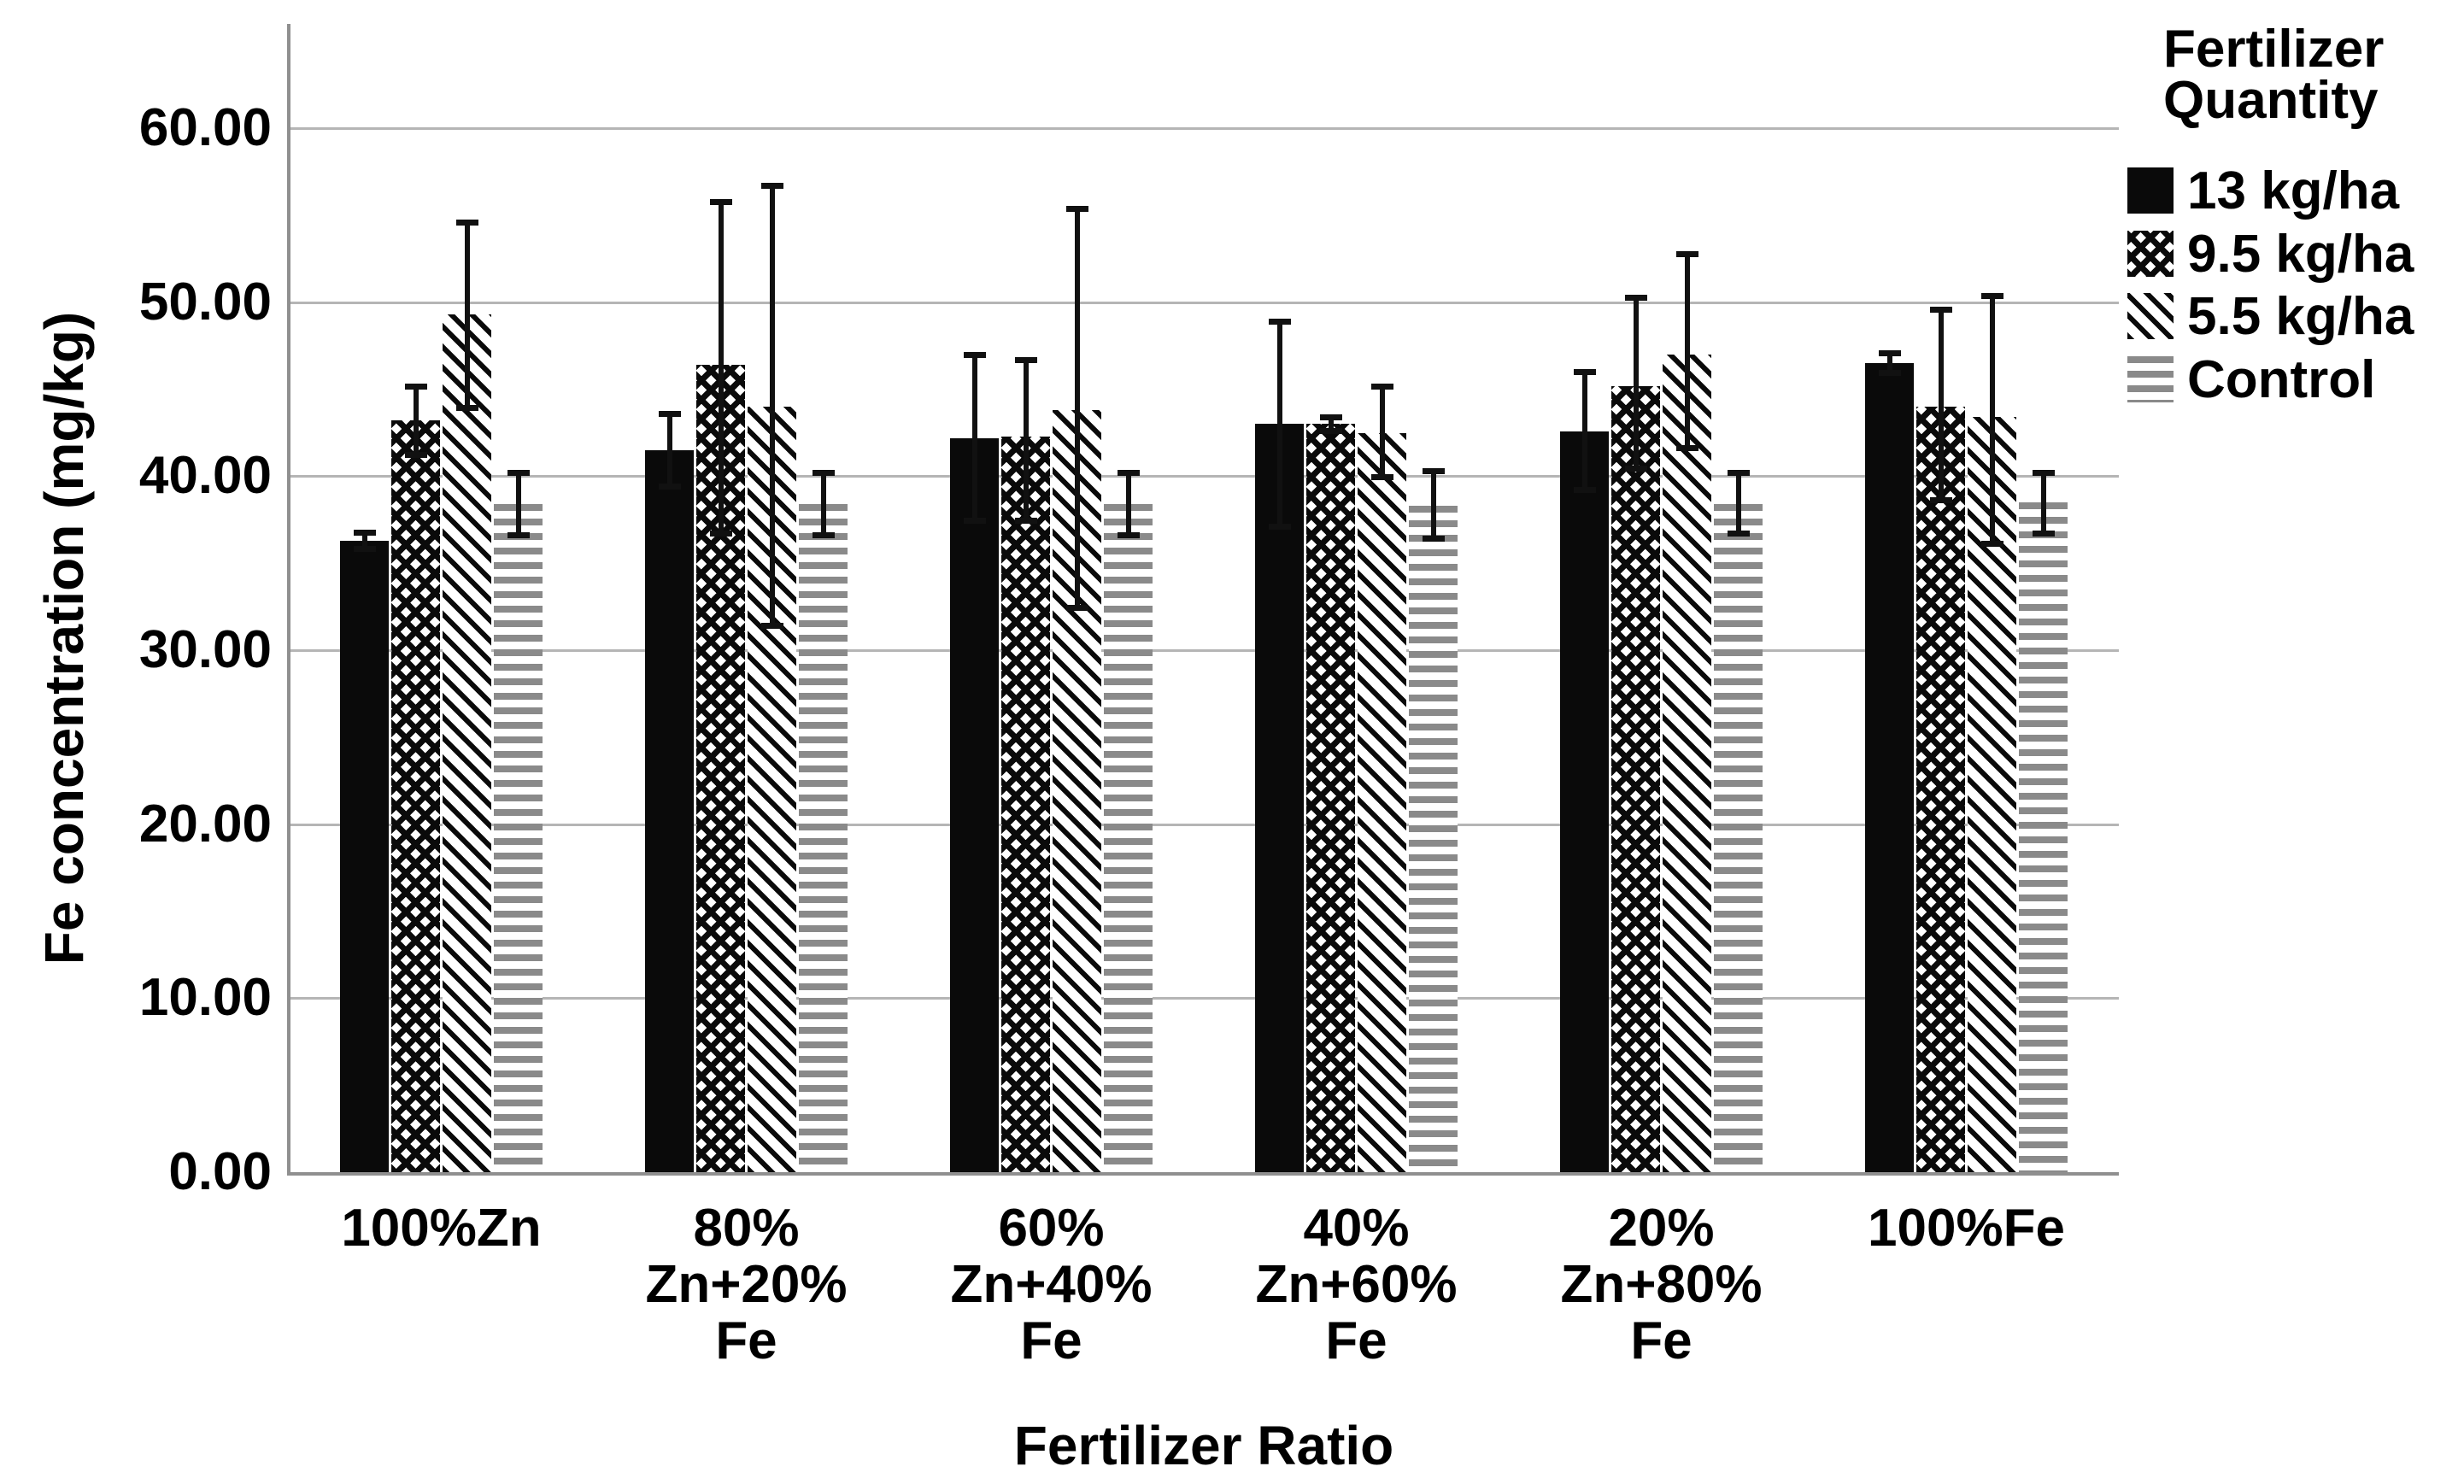  What do you see at coordinates (1584, 801) in the screenshot?
I see `bar-13-kg-ha-c5` at bounding box center [1584, 801].